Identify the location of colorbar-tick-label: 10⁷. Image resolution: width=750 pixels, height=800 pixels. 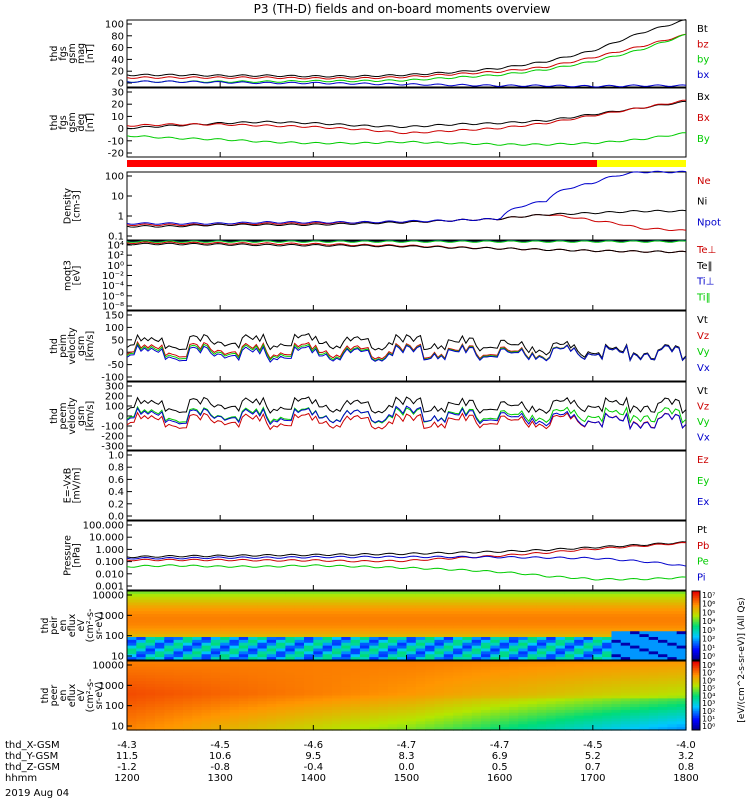
(708, 595).